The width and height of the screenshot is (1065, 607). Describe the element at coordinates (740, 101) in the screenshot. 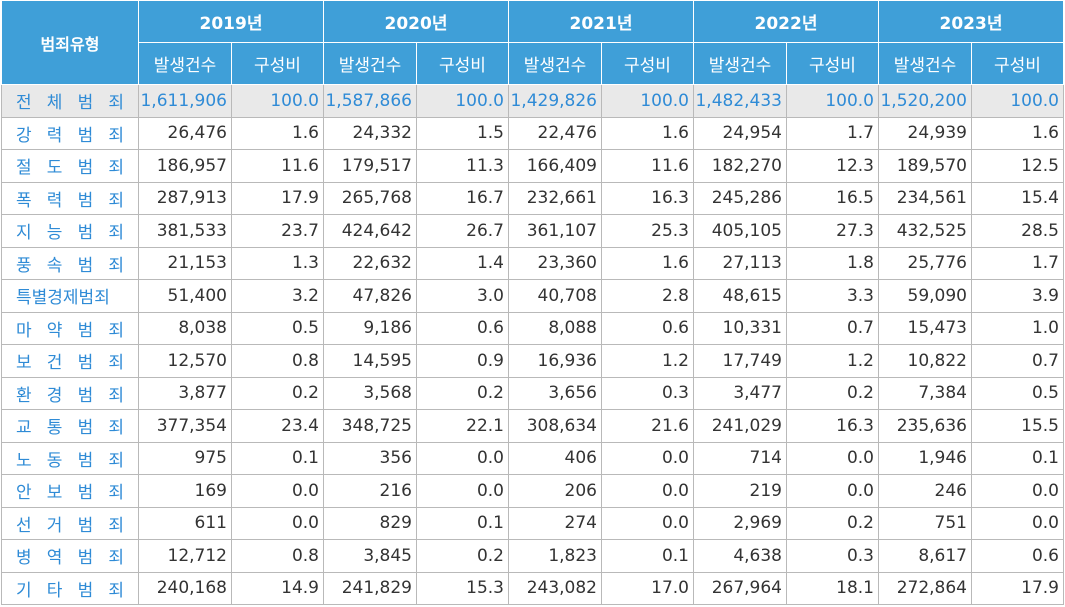

I see `count-cell: 1,482,433` at that location.